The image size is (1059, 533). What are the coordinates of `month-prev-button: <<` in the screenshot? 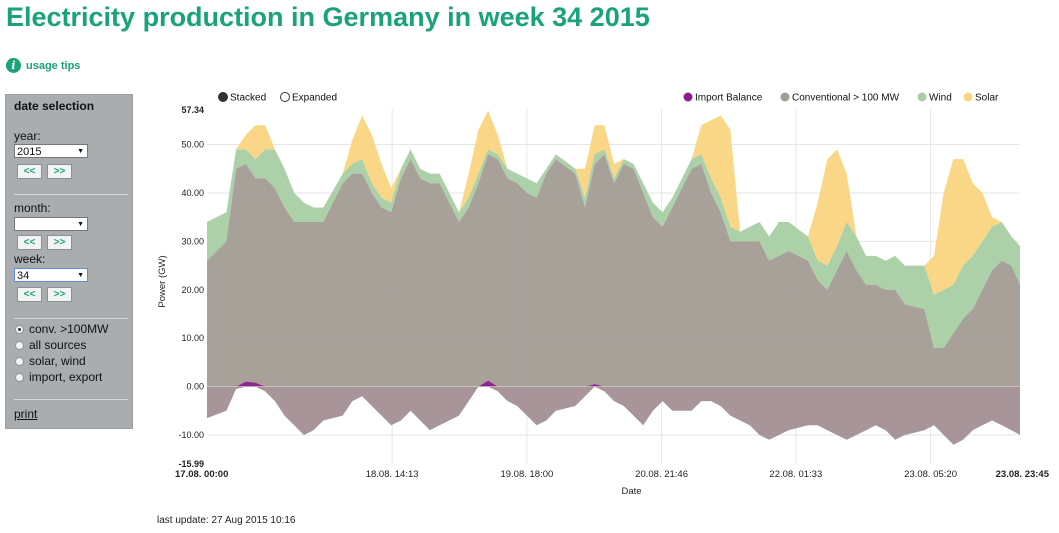 It's located at (29, 242).